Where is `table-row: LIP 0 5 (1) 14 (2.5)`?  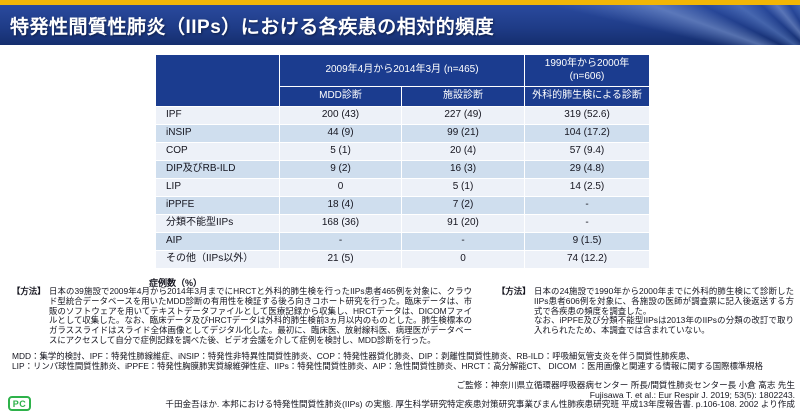 table-row: LIP 0 5 (1) 14 (2.5) is located at coordinates (403, 187).